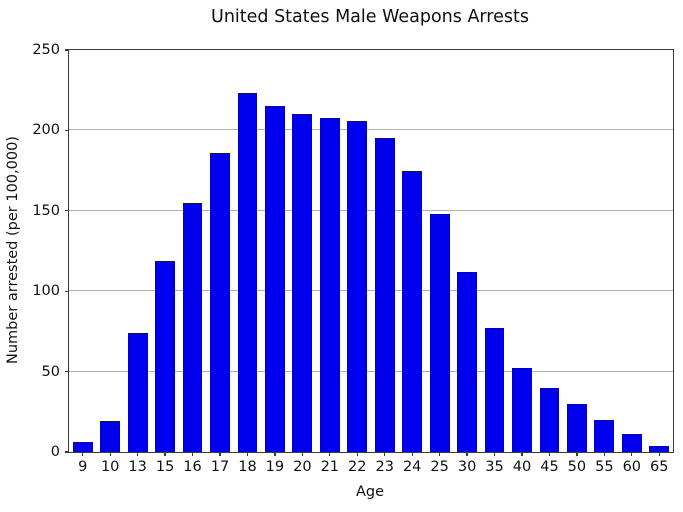 Image resolution: width=683 pixels, height=512 pixels. I want to click on y-tick-label-0: 0, so click(55, 452).